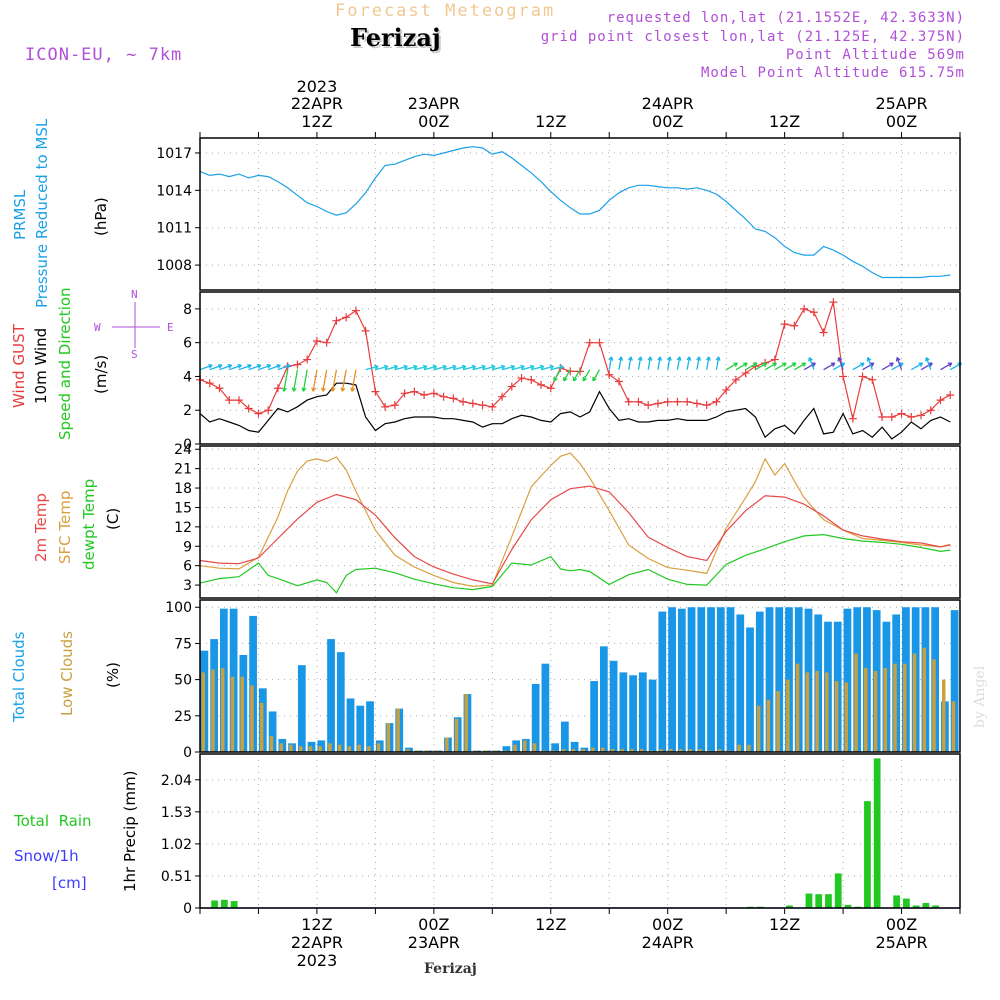 The image size is (1000, 1000). I want to click on precip-ytick-label: 1.53, so click(176, 813).